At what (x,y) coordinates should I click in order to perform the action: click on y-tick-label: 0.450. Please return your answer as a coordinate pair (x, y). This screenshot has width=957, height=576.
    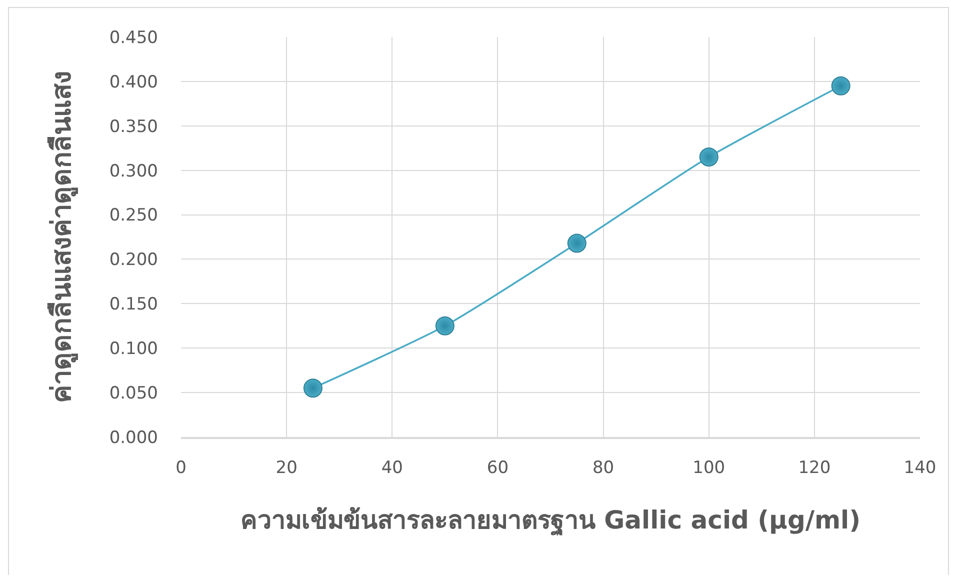
    Looking at the image, I should click on (133, 38).